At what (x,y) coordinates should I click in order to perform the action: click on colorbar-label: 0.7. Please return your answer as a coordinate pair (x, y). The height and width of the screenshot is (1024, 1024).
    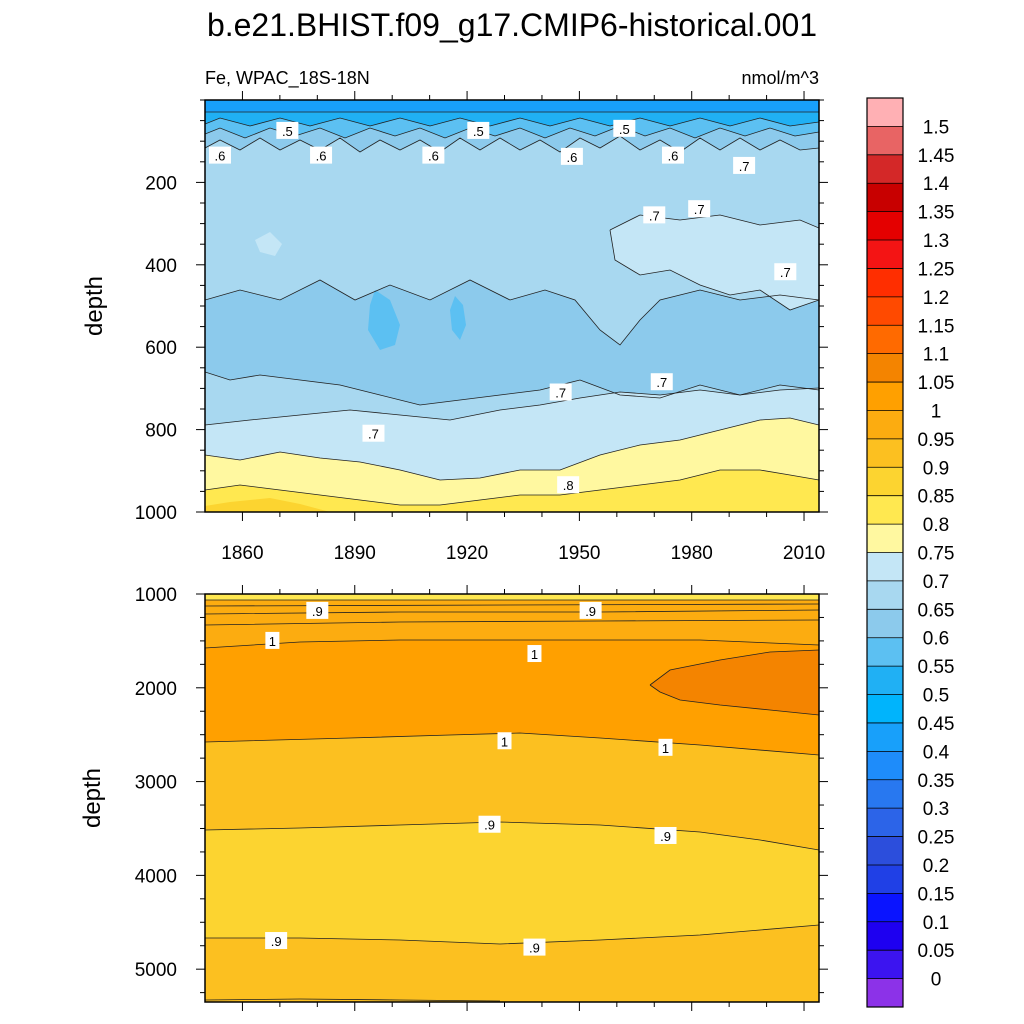
    Looking at the image, I should click on (936, 582).